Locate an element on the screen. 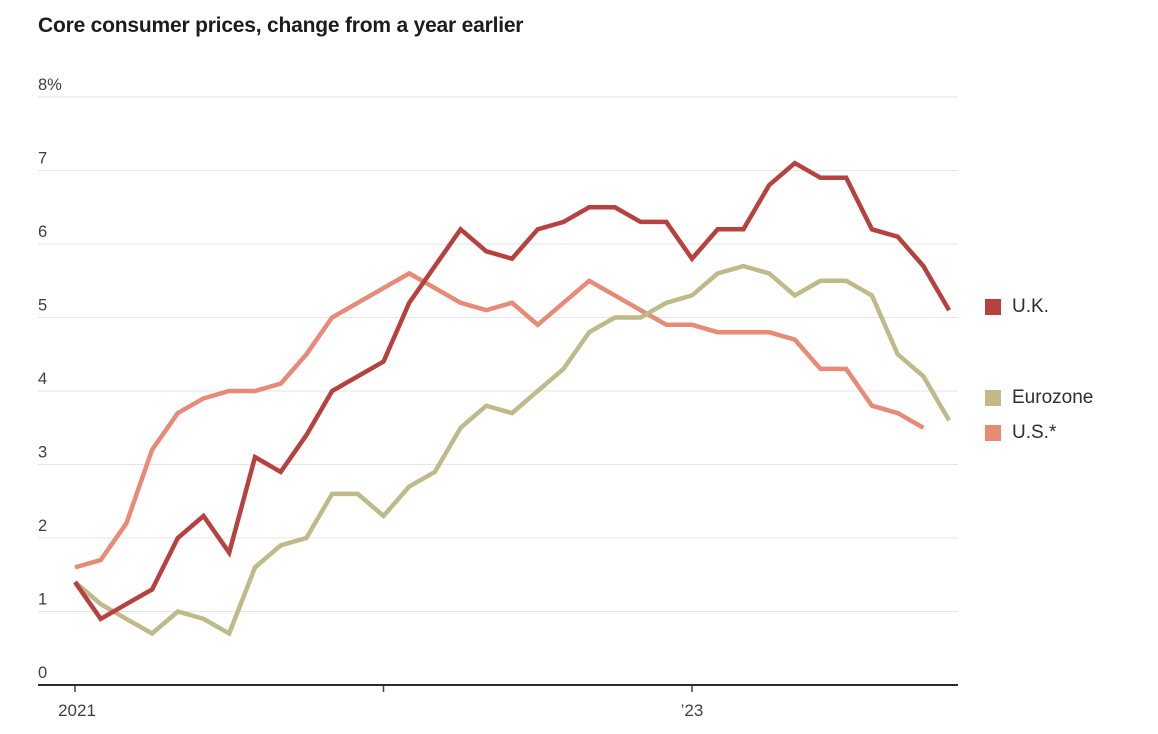 The width and height of the screenshot is (1158, 734). legend-item-us: U.S.* is located at coordinates (1020, 433).